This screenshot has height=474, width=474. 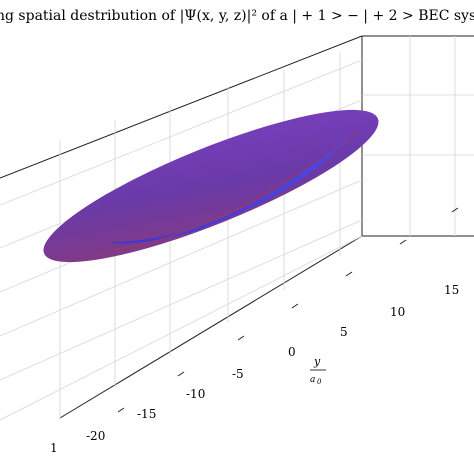 I want to click on y-tick-label: 5, so click(x=344, y=332).